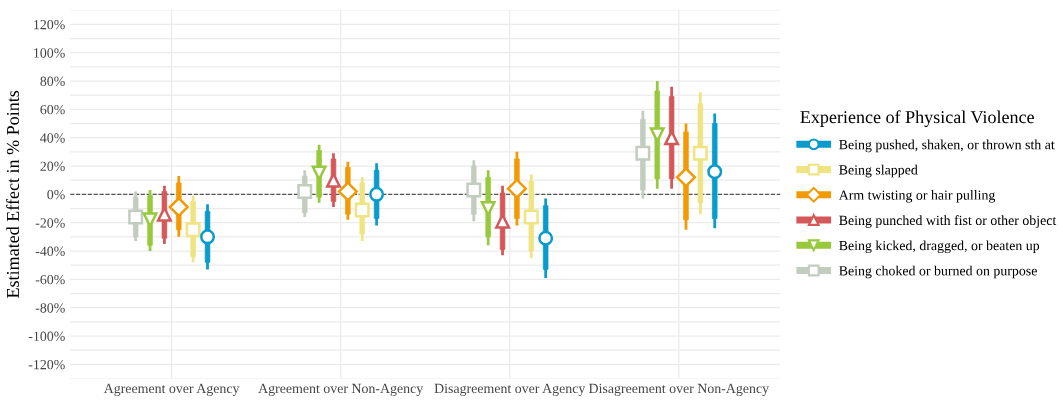  I want to click on y-tick-label: -120%, so click(46, 364).